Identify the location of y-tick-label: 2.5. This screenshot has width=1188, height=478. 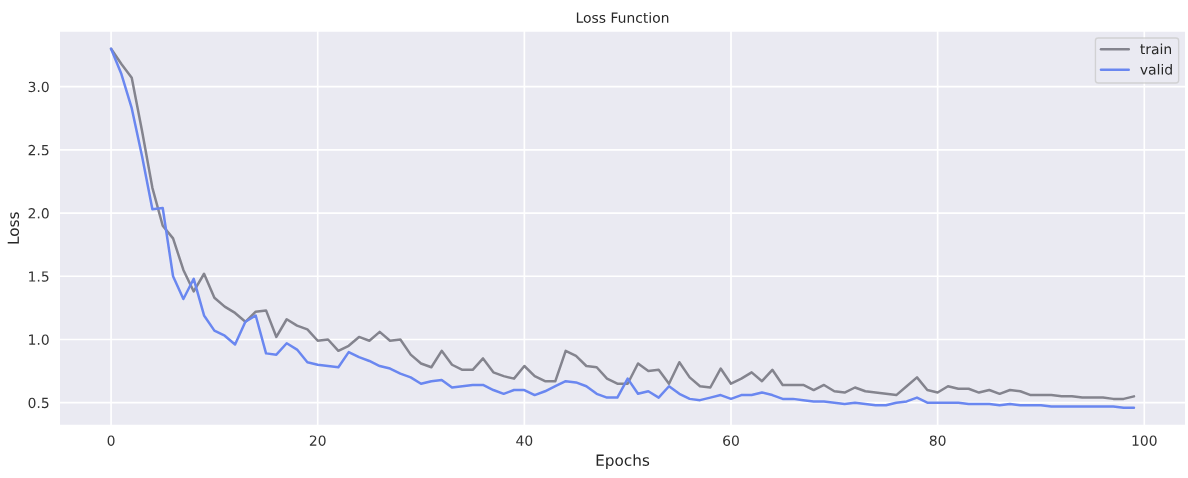
(38, 150).